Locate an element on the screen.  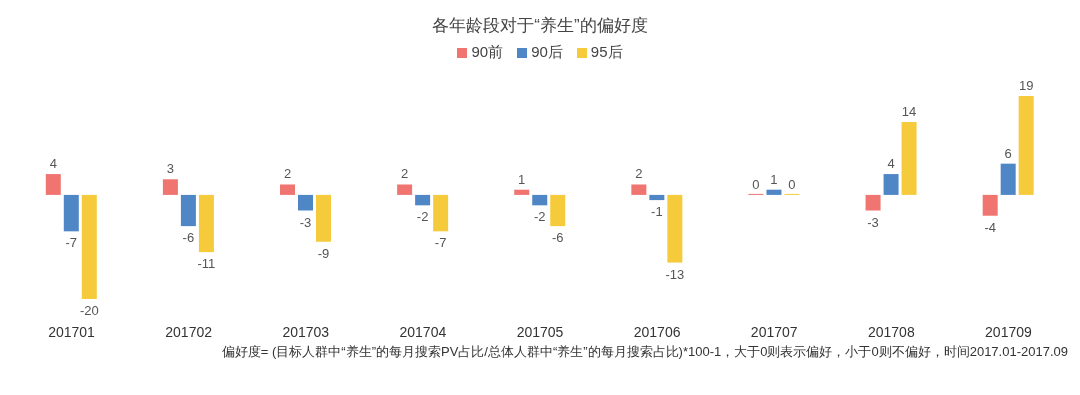
x-tick-label: 201701 is located at coordinates (72, 331).